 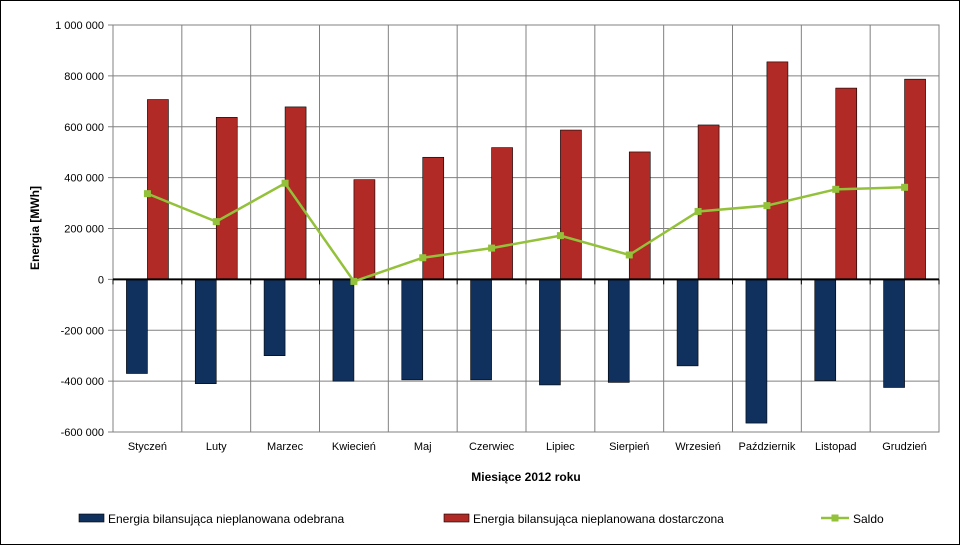 What do you see at coordinates (835, 518) in the screenshot?
I see `legend-marker` at bounding box center [835, 518].